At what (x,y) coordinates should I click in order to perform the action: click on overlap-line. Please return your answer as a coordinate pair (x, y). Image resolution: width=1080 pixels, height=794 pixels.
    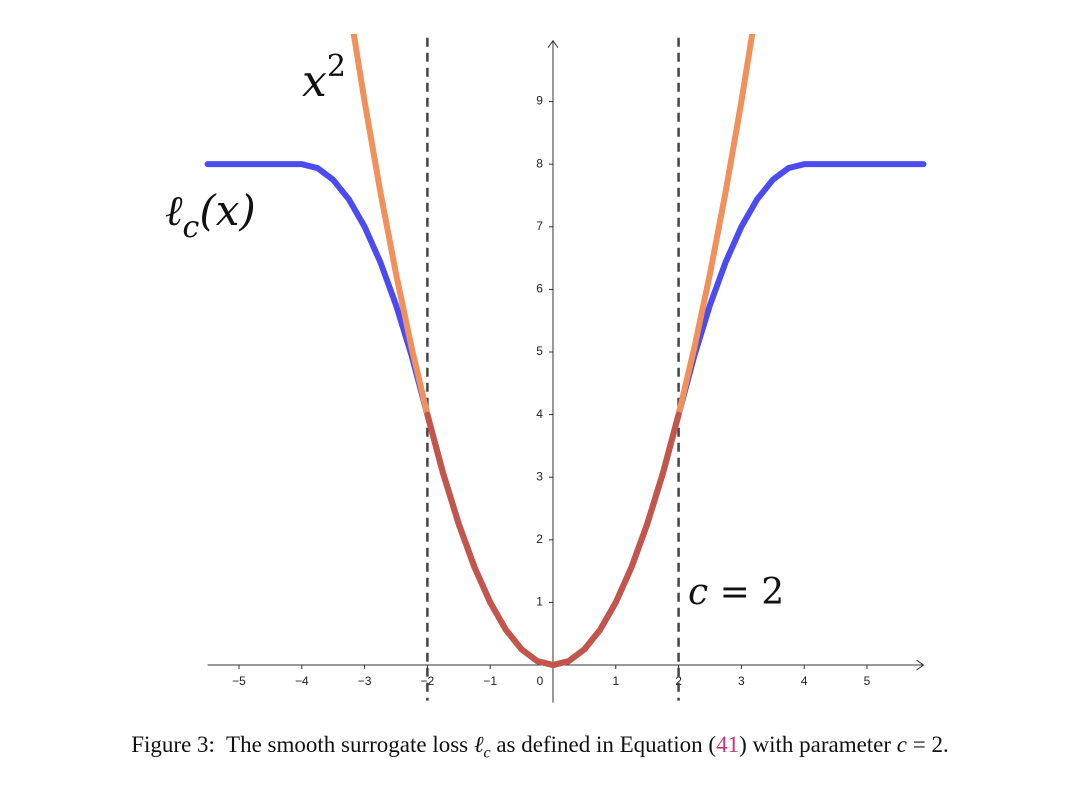
    Looking at the image, I should click on (553, 540).